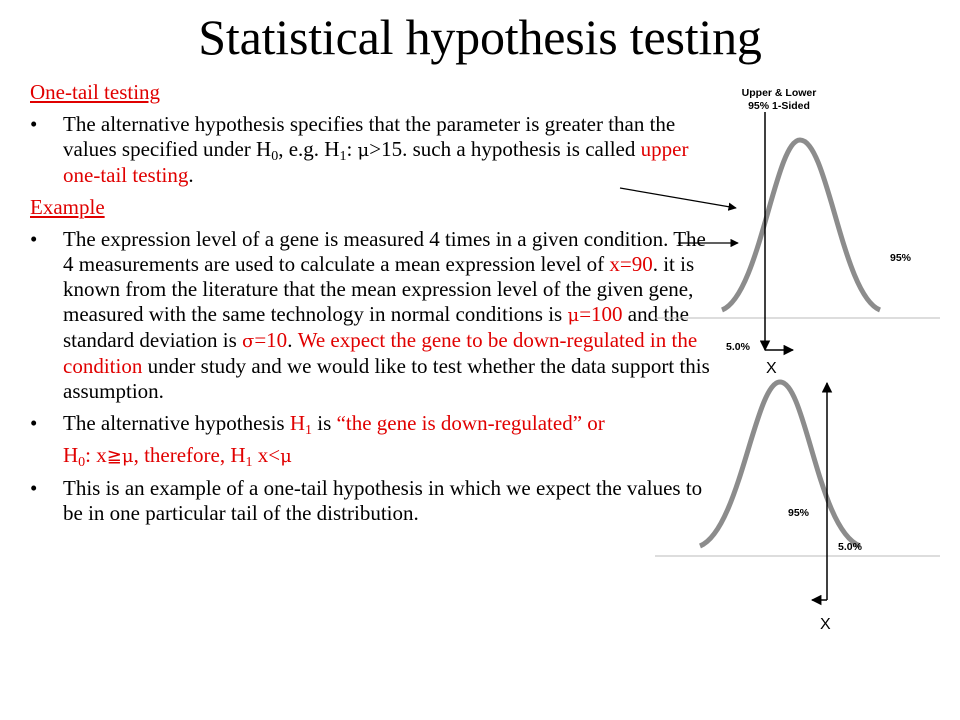 This screenshot has height=720, width=960. I want to click on highlight-text: =10, so click(271, 340).